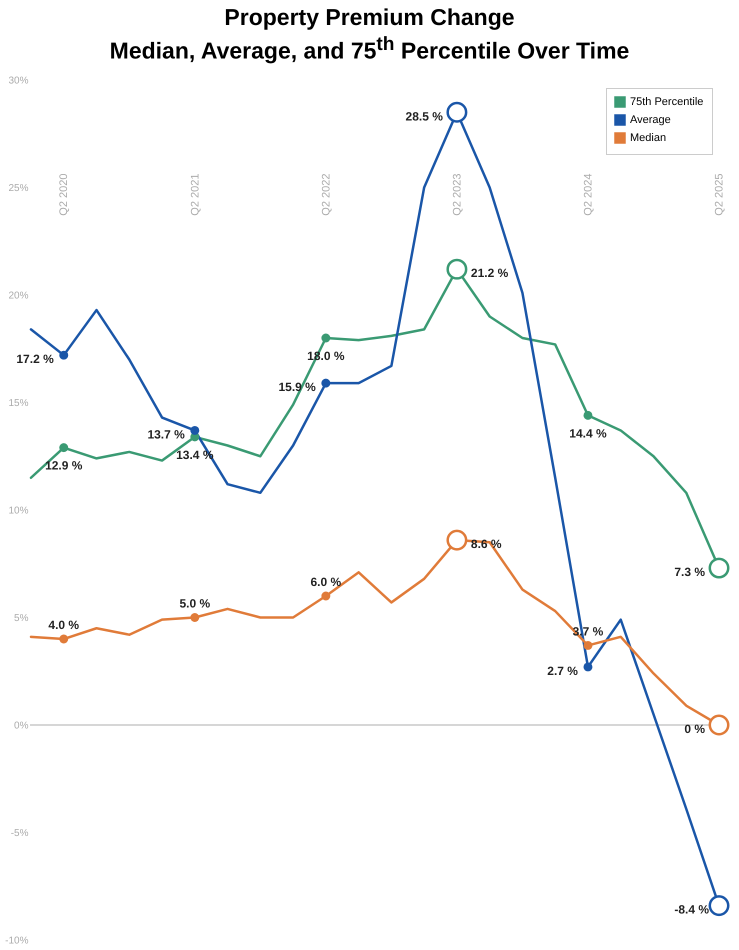  I want to click on data-label: 15.9 %, so click(297, 387).